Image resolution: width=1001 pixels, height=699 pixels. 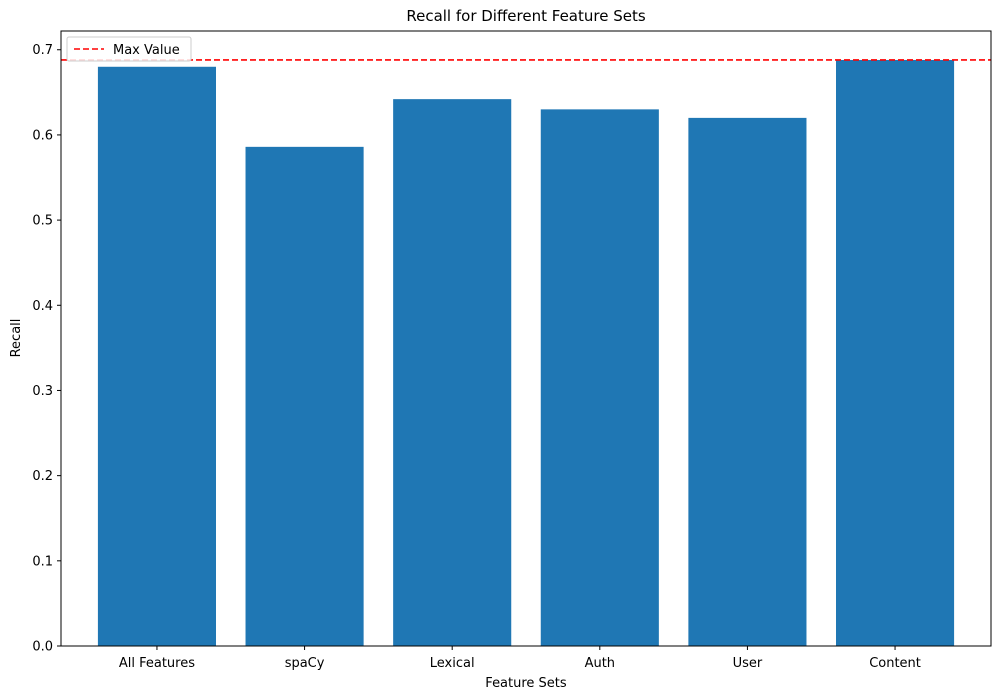 I want to click on y-tick-label: 0.6, so click(x=42, y=135).